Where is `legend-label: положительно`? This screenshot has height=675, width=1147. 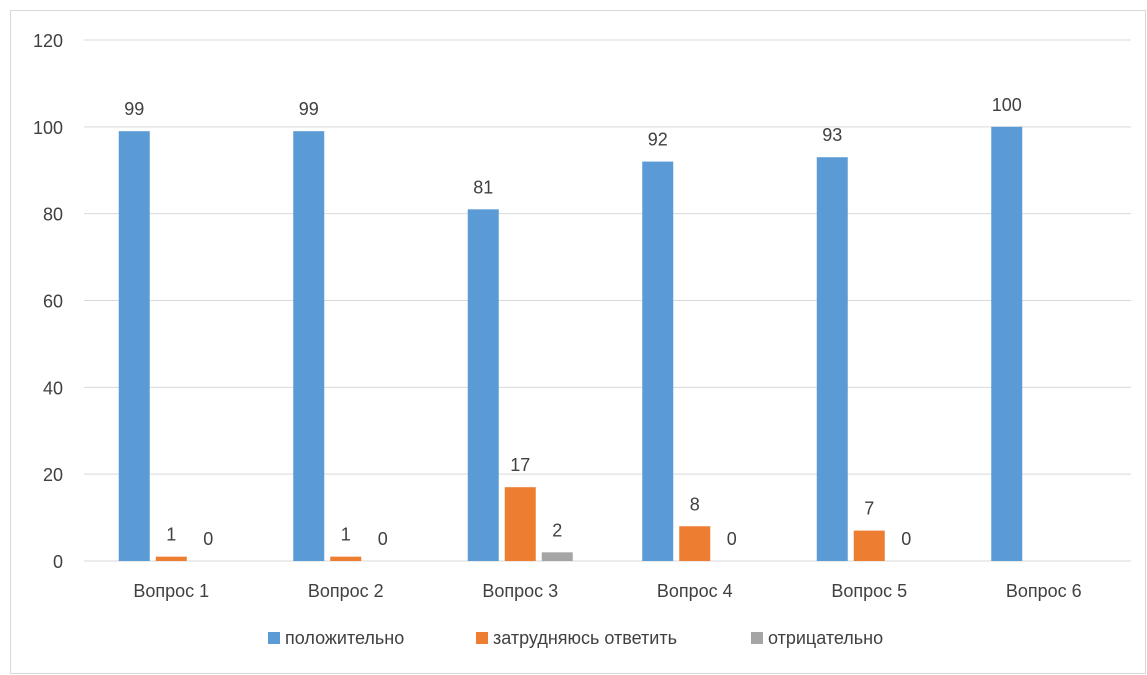
legend-label: положительно is located at coordinates (344, 638).